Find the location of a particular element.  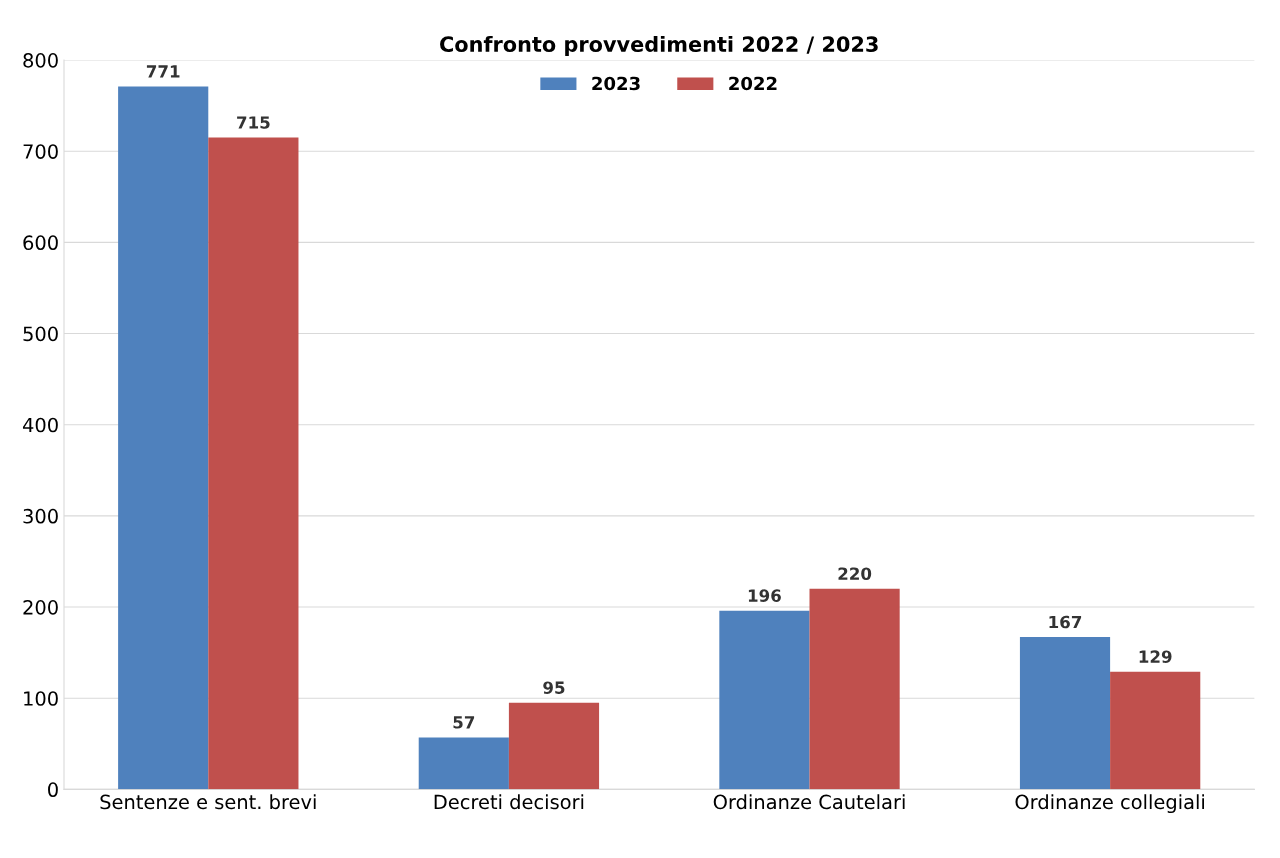

y-tick-label: 300 is located at coordinates (40, 516).